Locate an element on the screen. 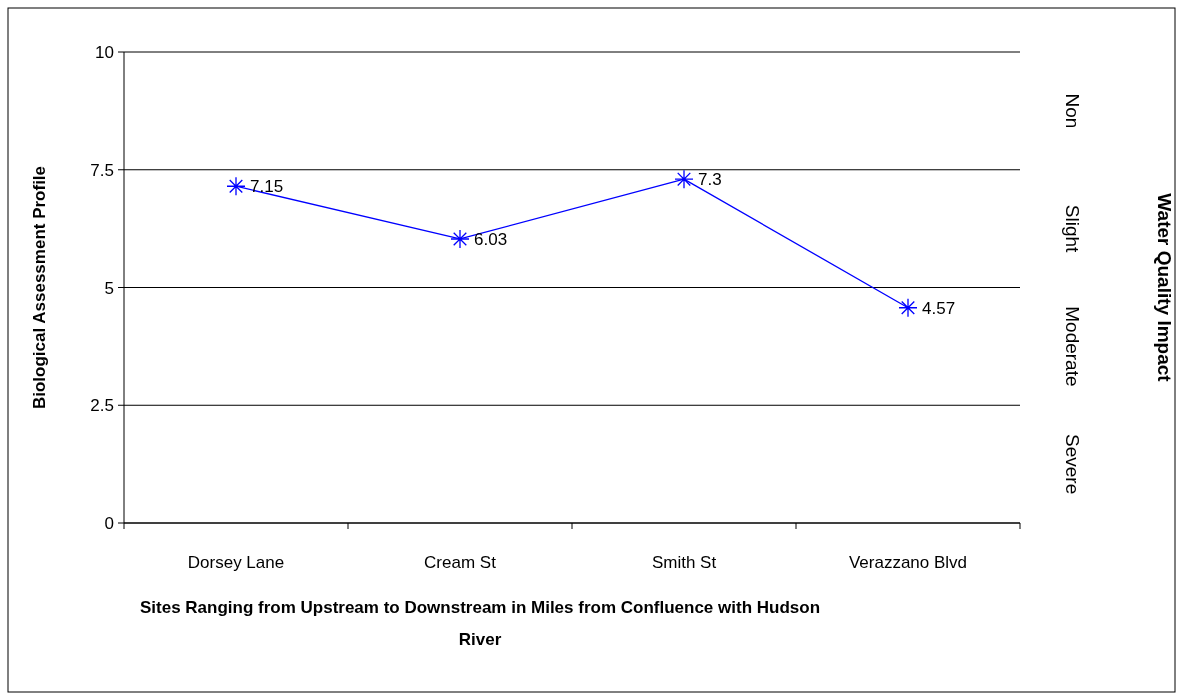  y-axis-title: Biological Assessment Profile is located at coordinates (39, 287).